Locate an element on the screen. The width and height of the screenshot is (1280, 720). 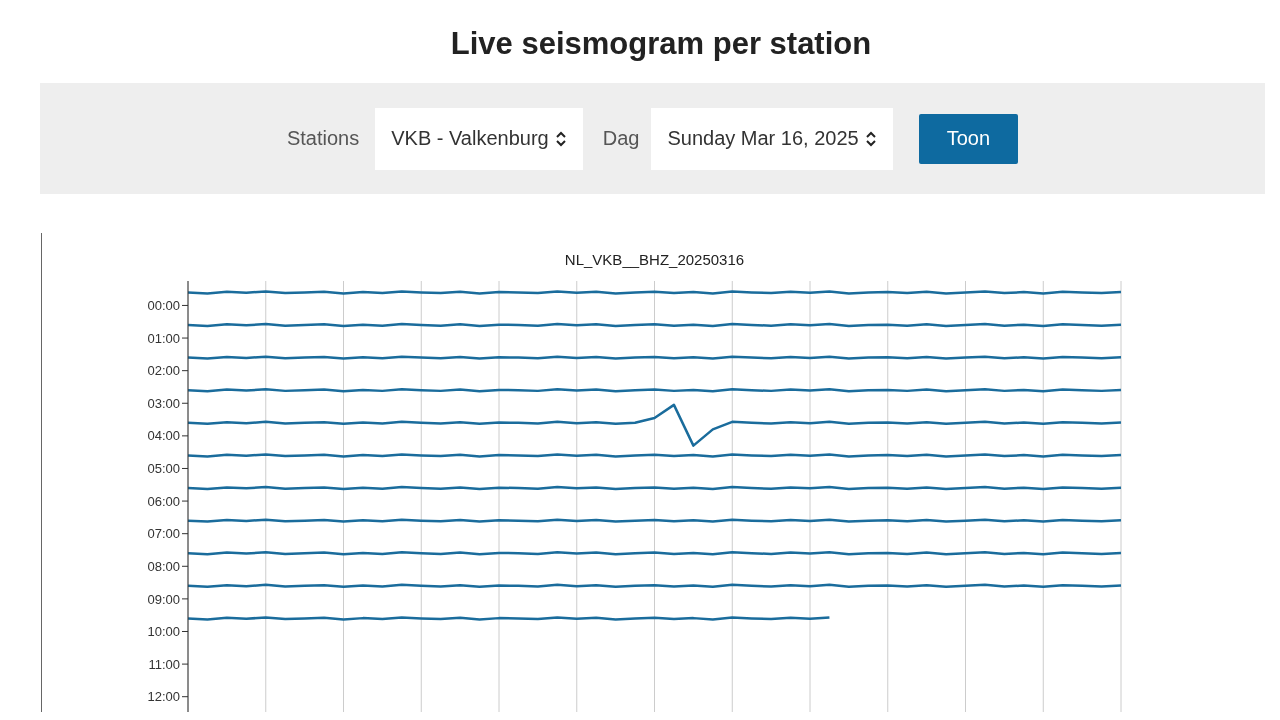
y-tick-label: 08:00 is located at coordinates (163, 566).